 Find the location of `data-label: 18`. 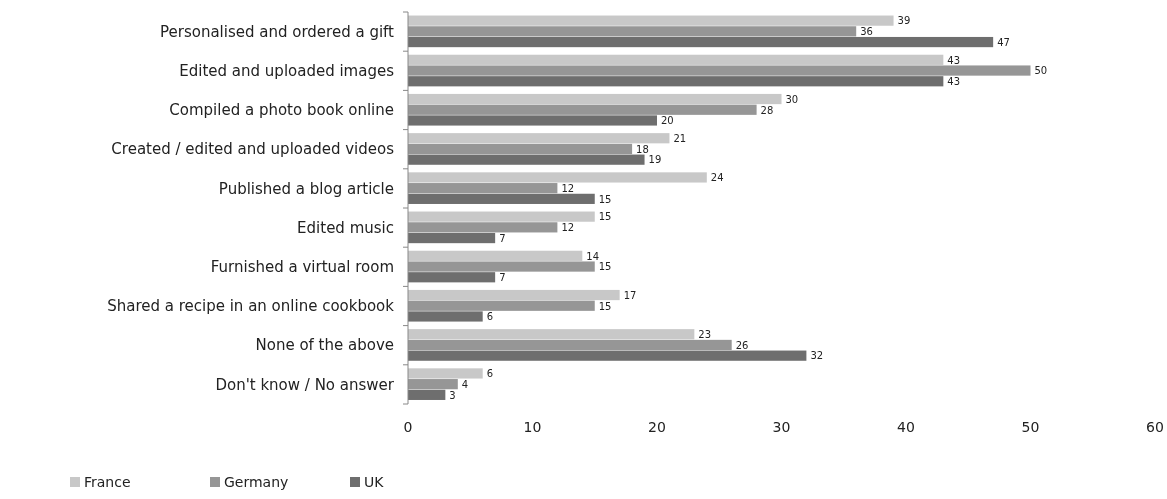

data-label: 18 is located at coordinates (642, 149).